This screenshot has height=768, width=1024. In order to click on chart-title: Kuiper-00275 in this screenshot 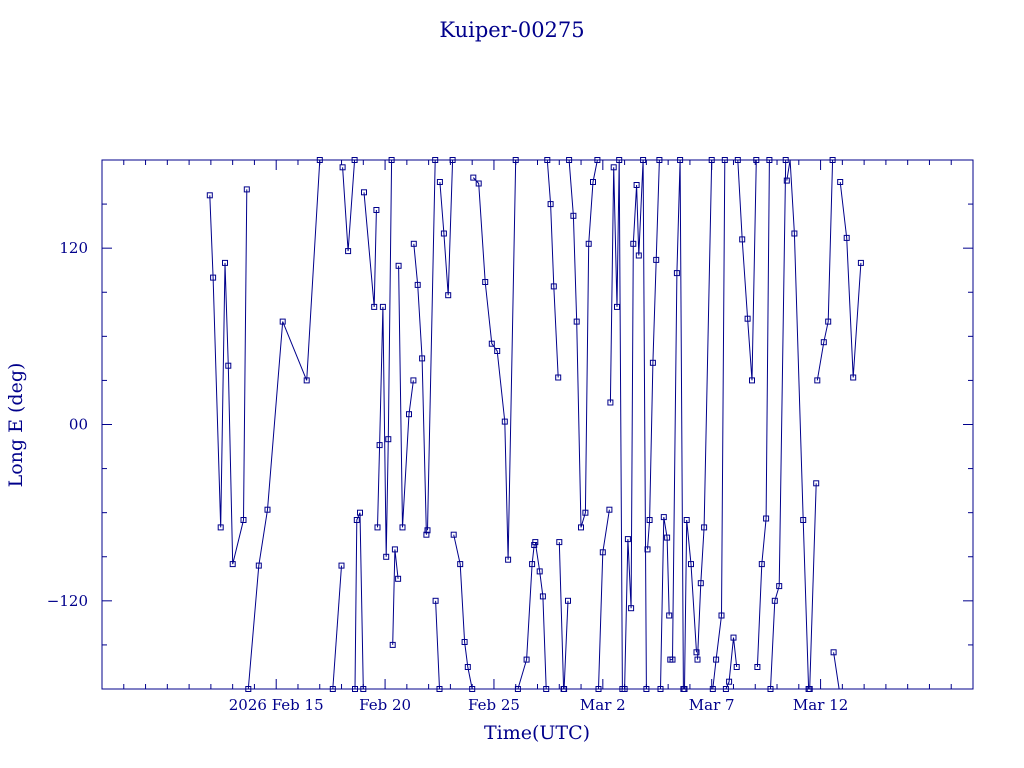, I will do `click(511, 30)`.